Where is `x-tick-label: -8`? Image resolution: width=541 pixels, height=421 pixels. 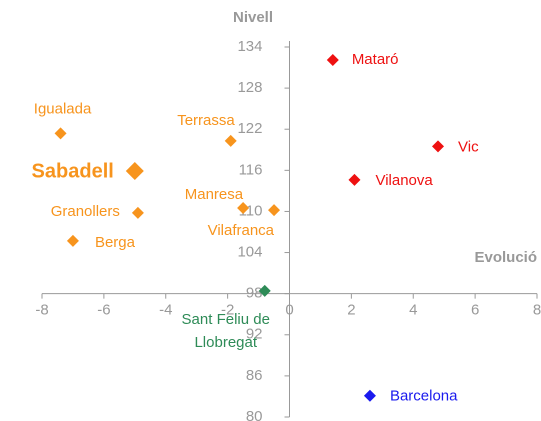 x-tick-label: -8 is located at coordinates (41, 310).